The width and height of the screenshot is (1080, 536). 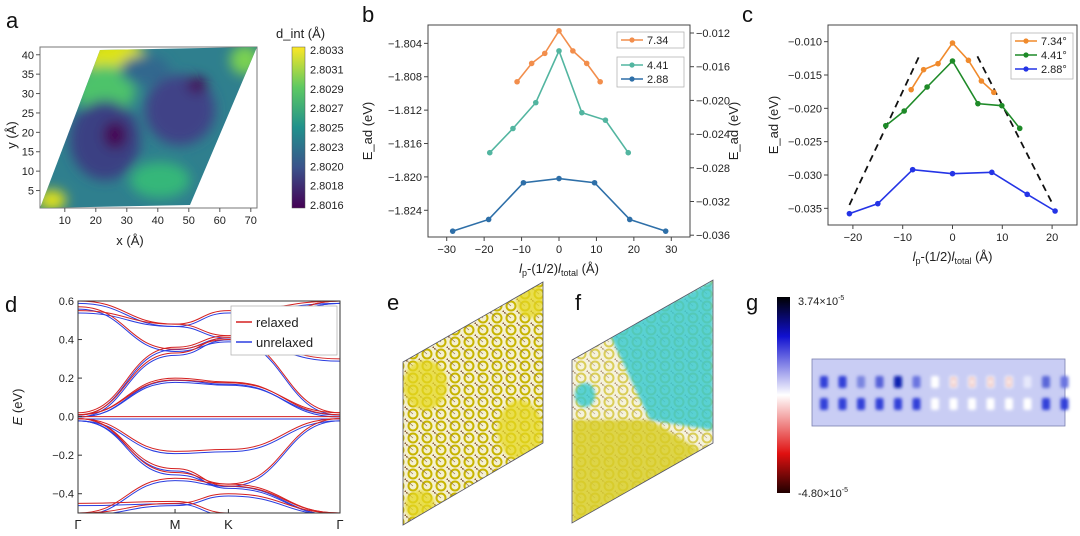 I want to click on legend-marker-4.41, so click(x=632, y=65).